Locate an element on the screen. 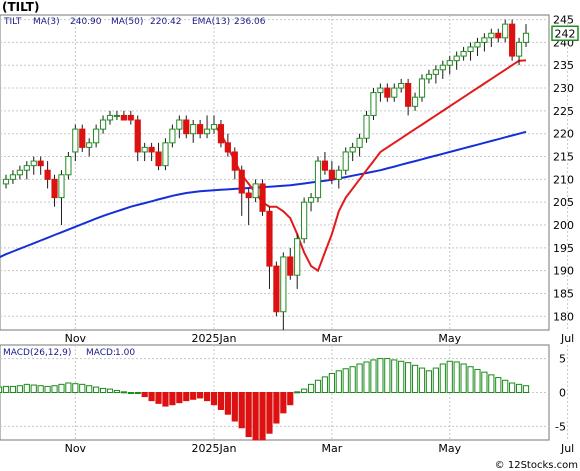  price-tick-label: 235 is located at coordinates (563, 65).